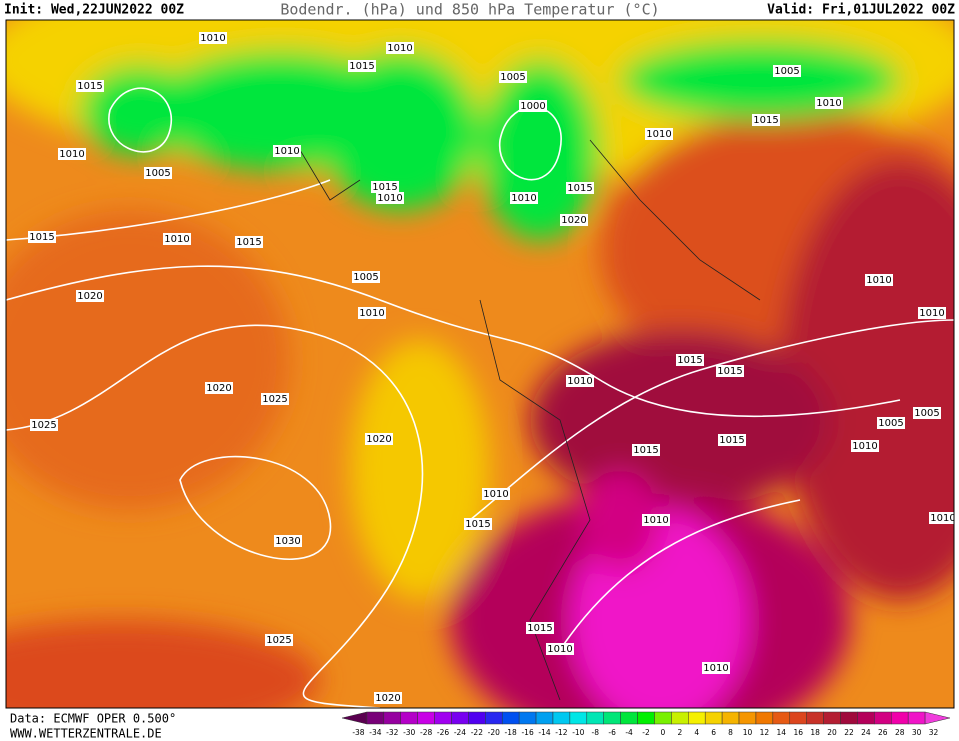 The width and height of the screenshot is (959, 741). Describe the element at coordinates (798, 732) in the screenshot. I see `colorbar-label: 16` at that location.